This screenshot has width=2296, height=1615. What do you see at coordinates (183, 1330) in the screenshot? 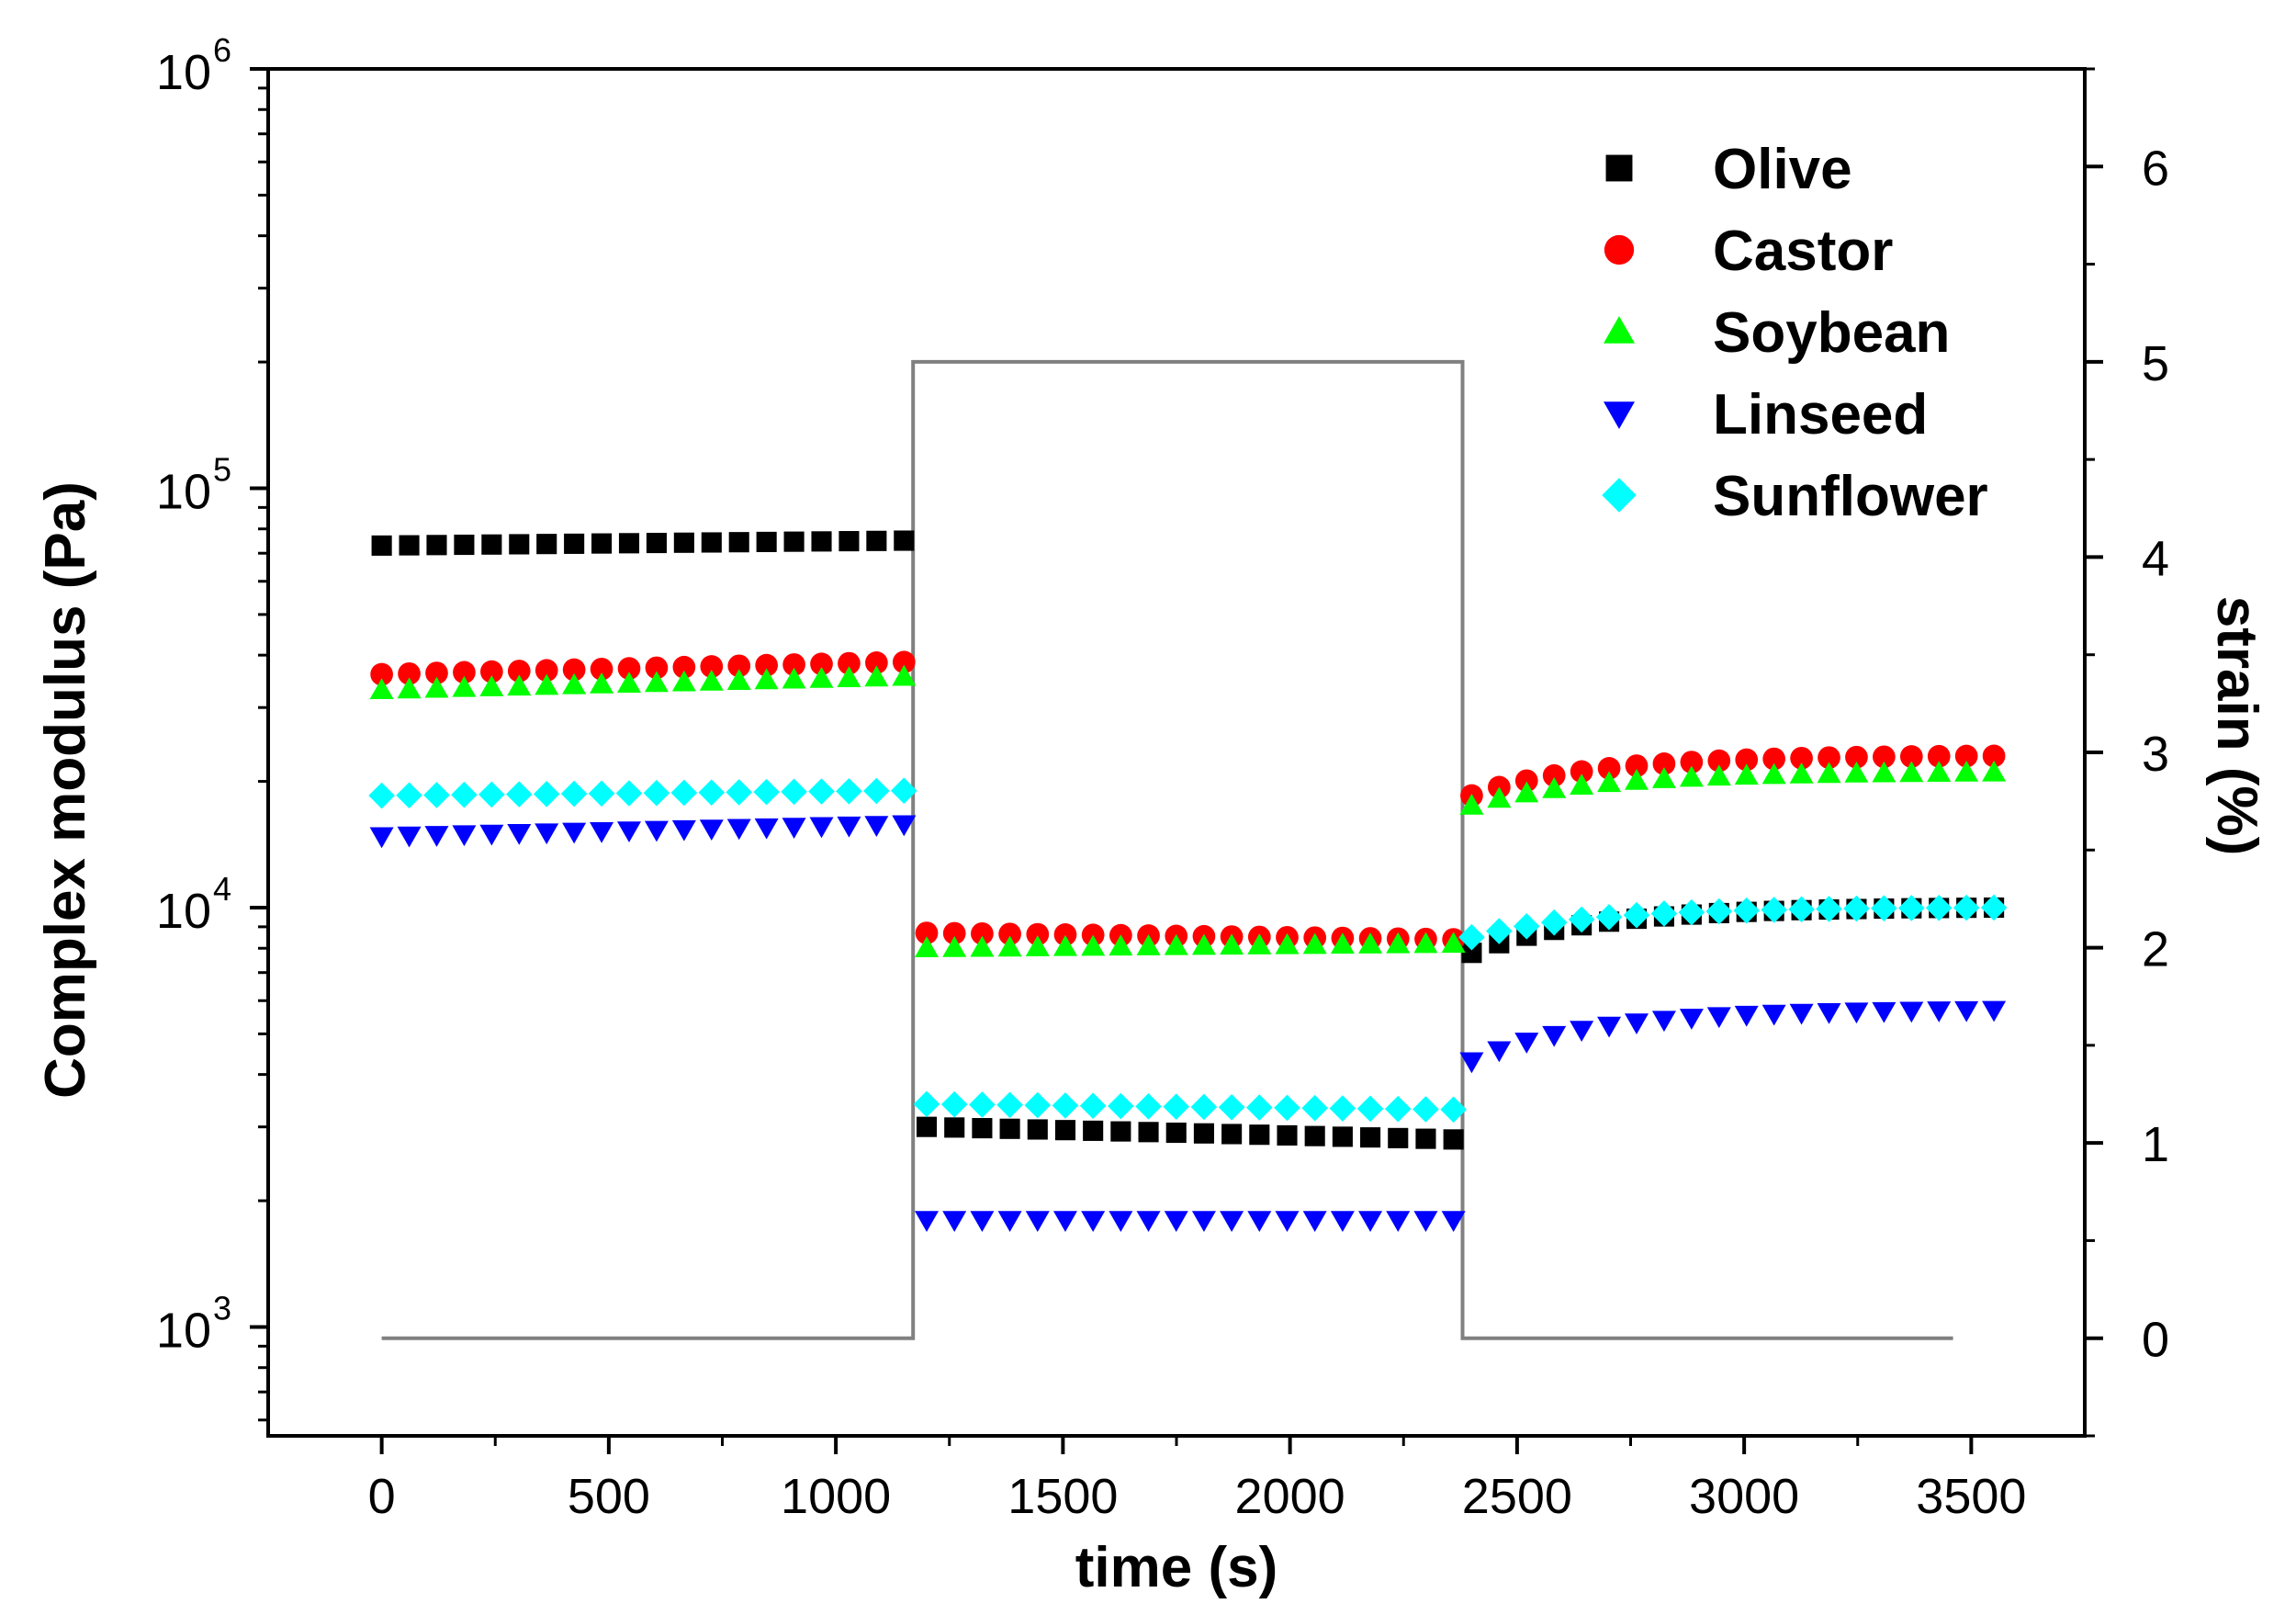
I see `y-tick-label: 10` at bounding box center [183, 1330].